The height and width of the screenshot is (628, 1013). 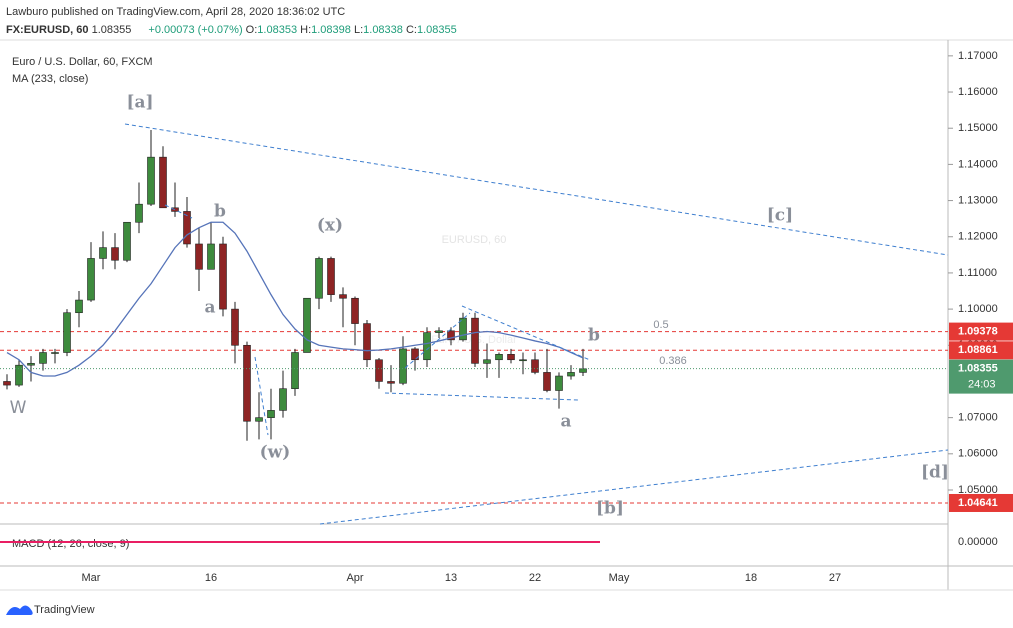 I want to click on x-tick-label: May, so click(x=619, y=578).